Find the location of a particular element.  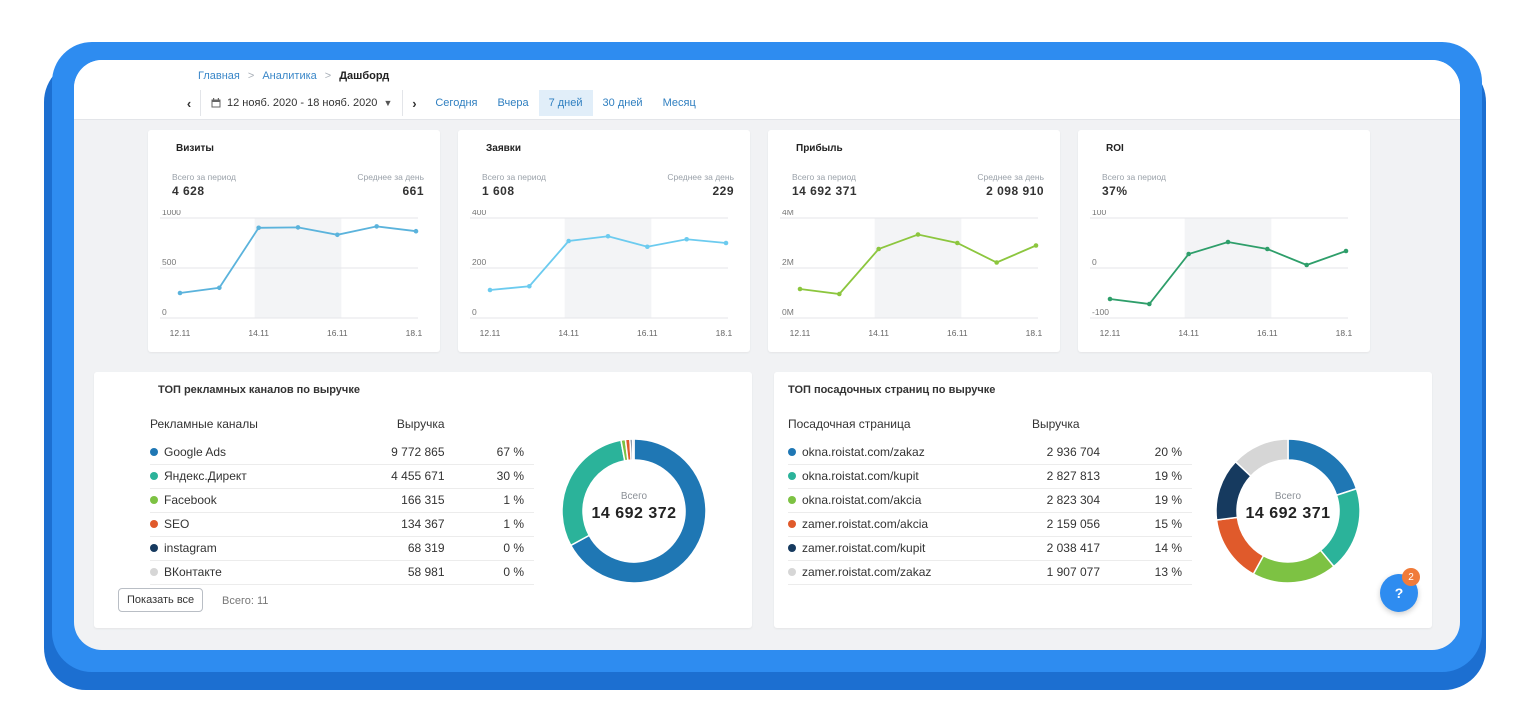

avg-per-day-value: 2 098 910 is located at coordinates (1015, 191).